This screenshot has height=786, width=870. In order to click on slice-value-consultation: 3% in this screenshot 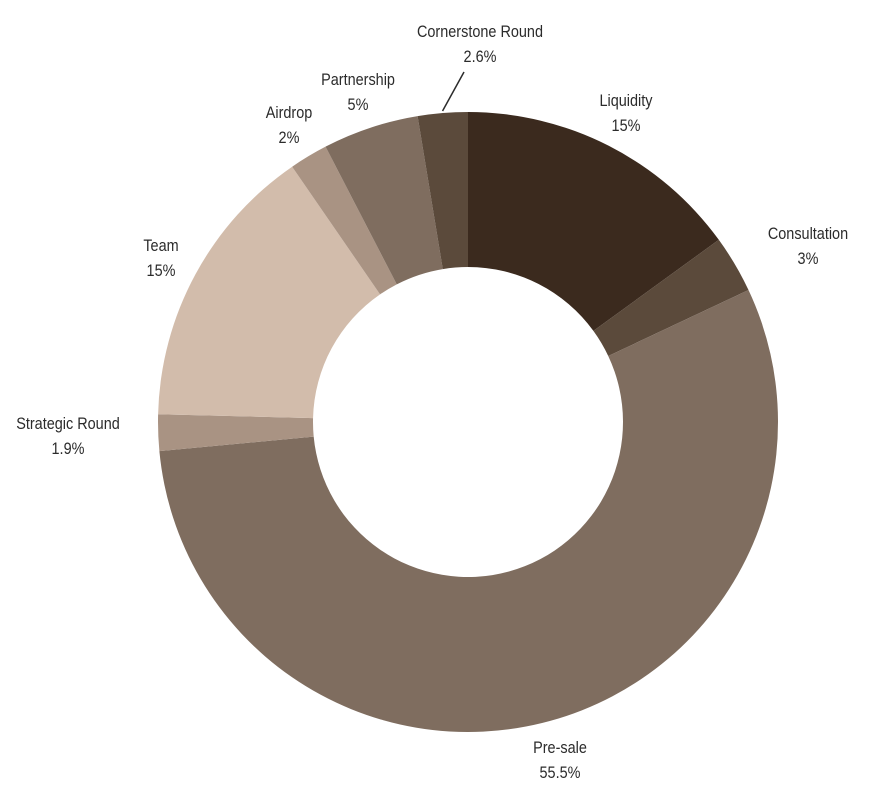, I will do `click(808, 259)`.